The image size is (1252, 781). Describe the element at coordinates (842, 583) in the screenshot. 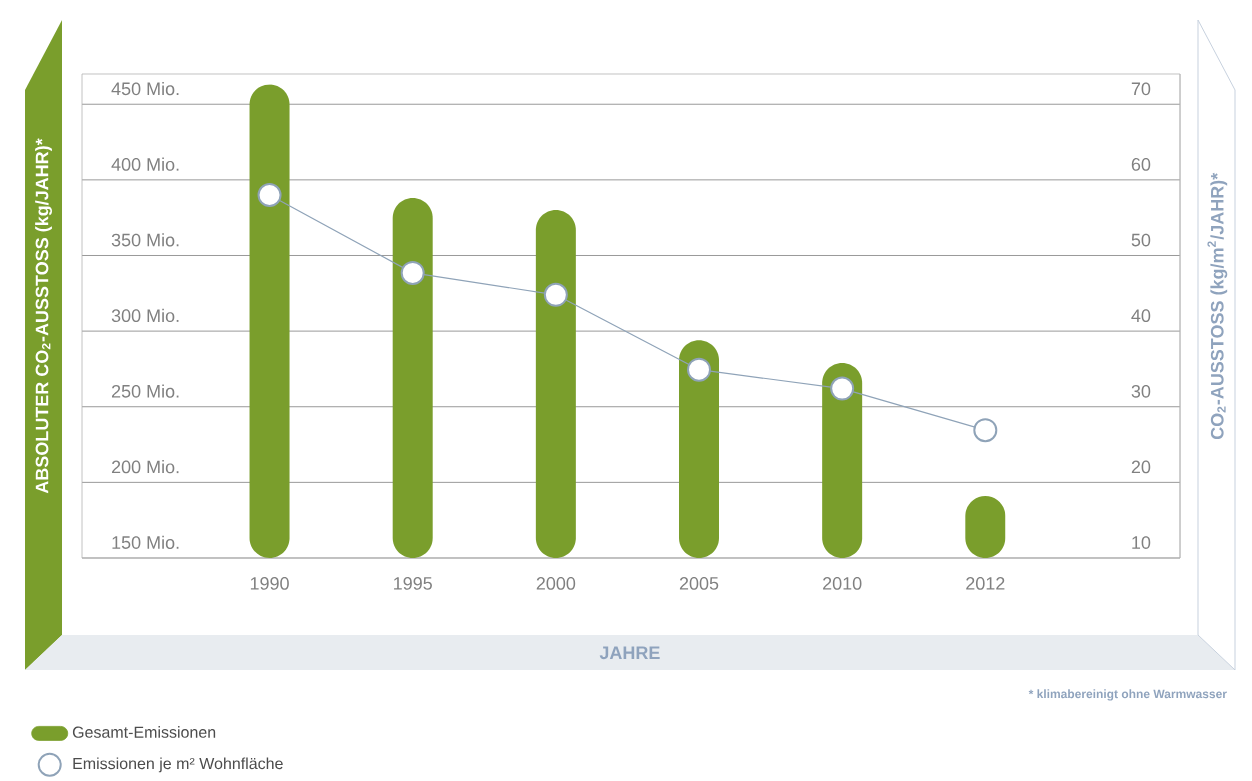

I see `x-tick-label: 2010` at that location.